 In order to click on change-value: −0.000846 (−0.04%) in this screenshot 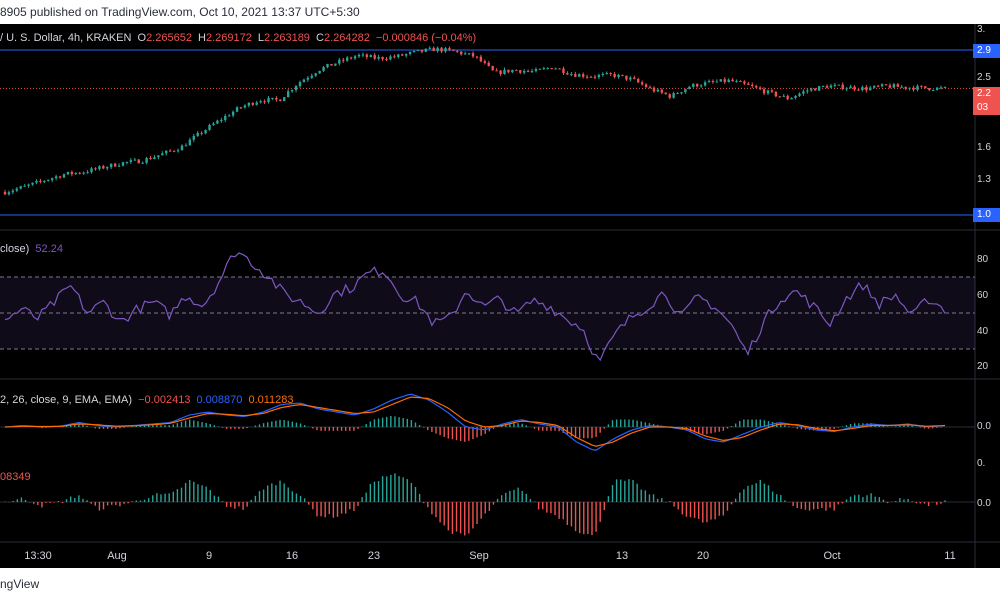, I will do `click(426, 38)`.